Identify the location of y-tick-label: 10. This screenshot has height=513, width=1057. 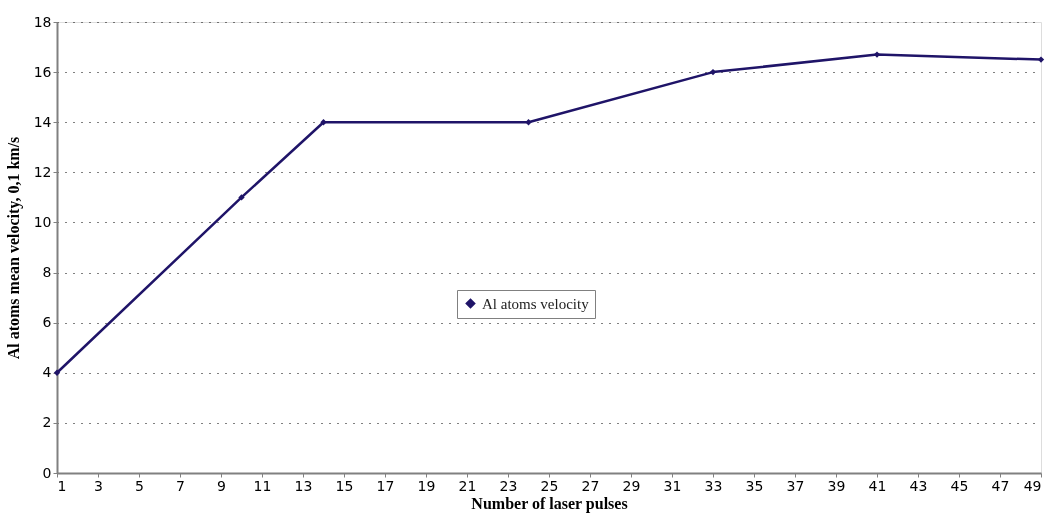
(42, 221).